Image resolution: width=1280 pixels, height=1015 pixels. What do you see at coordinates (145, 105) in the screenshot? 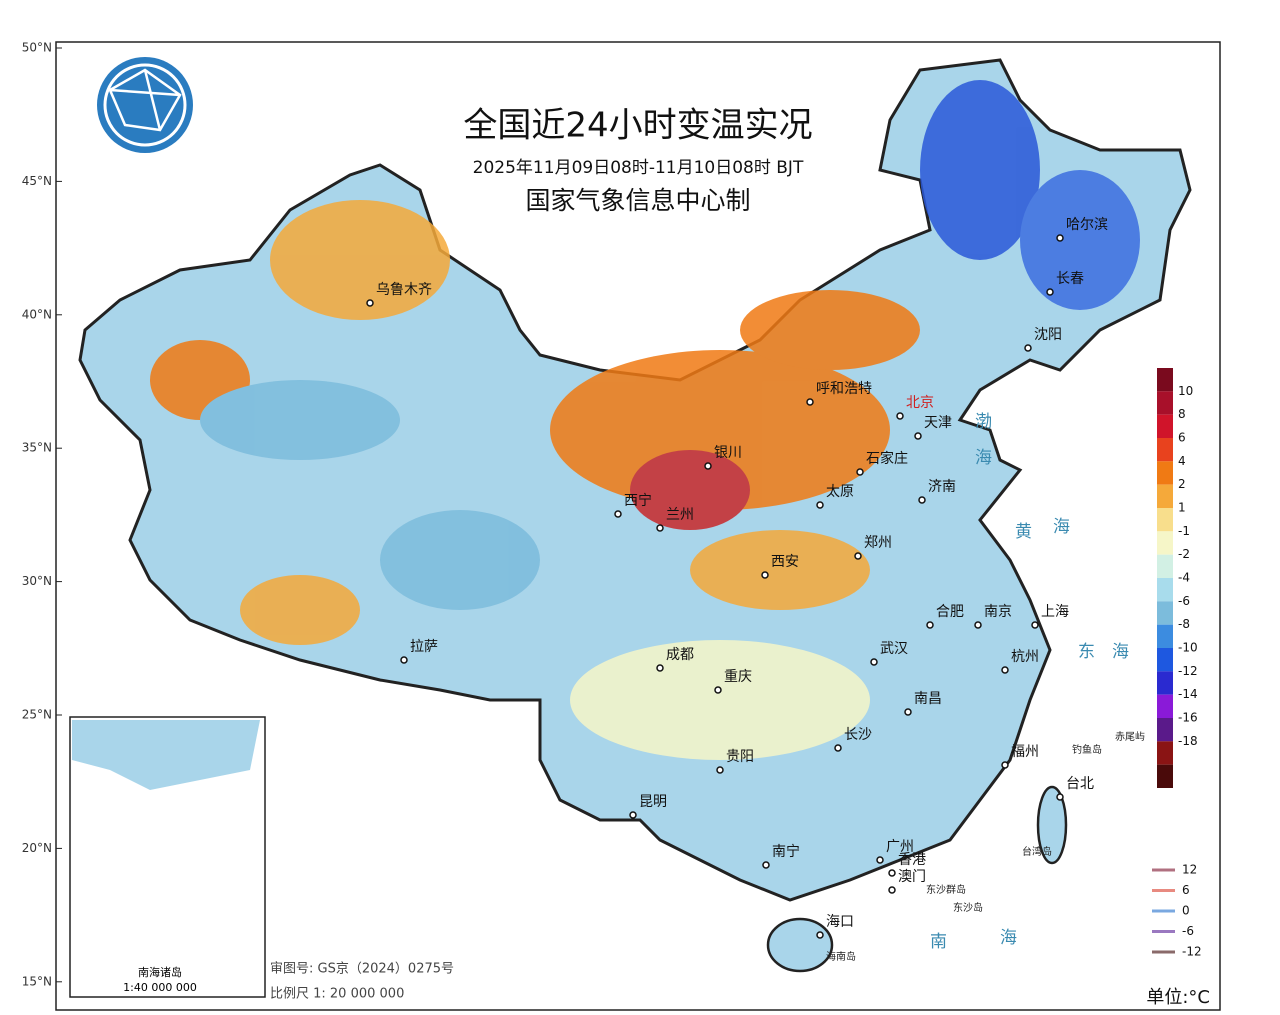
I see `logo` at bounding box center [145, 105].